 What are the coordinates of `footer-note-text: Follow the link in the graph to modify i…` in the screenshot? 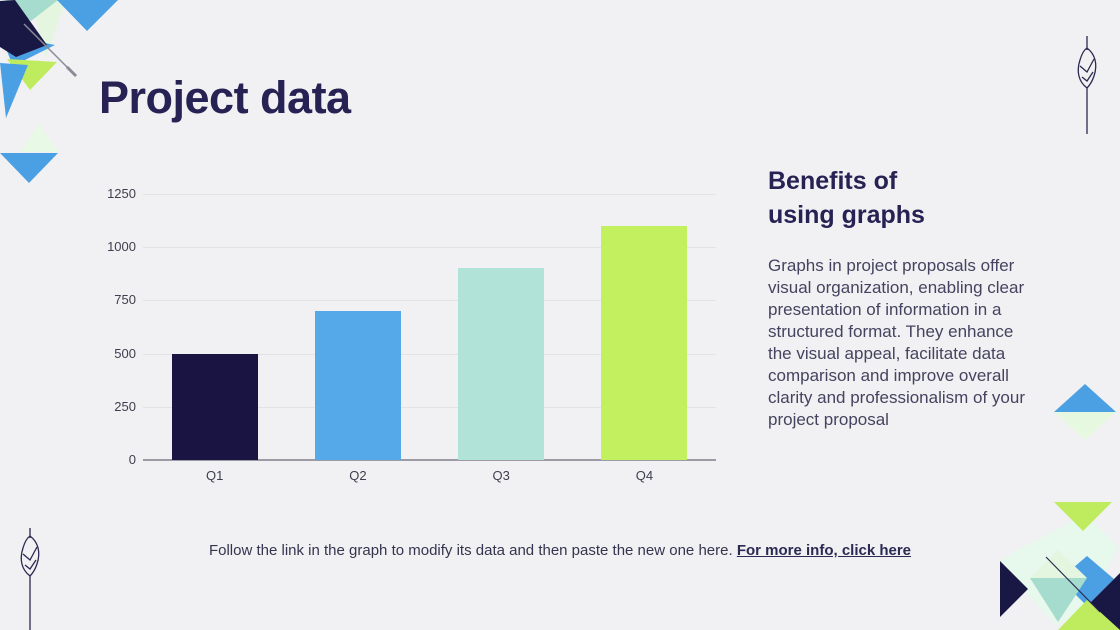 It's located at (470, 550).